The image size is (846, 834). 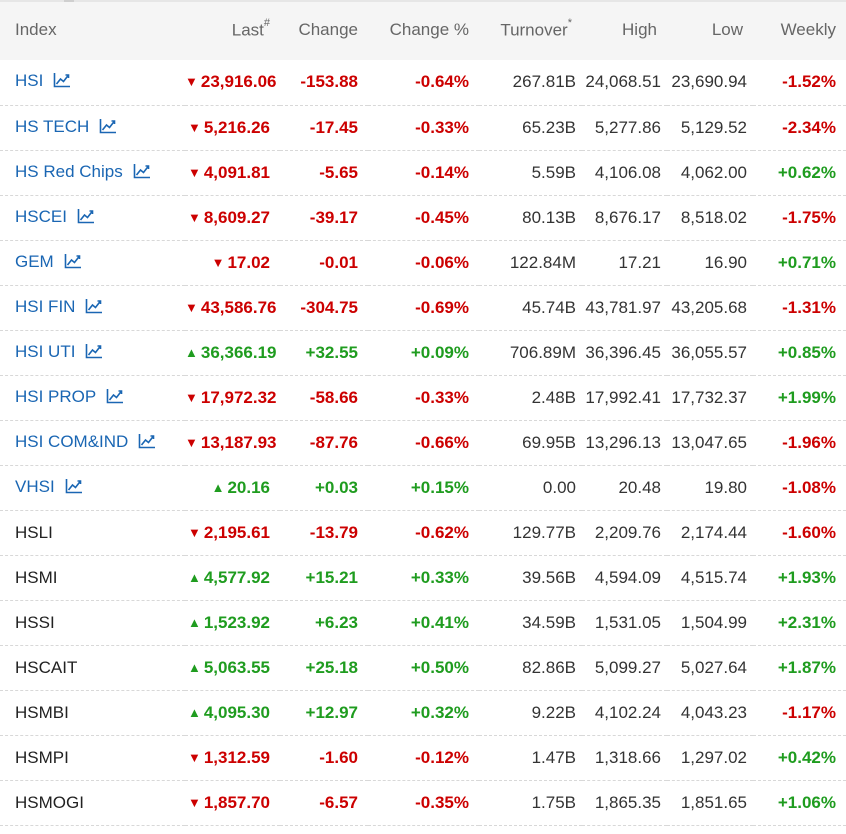 I want to click on header-last: Last#, so click(x=232, y=30).